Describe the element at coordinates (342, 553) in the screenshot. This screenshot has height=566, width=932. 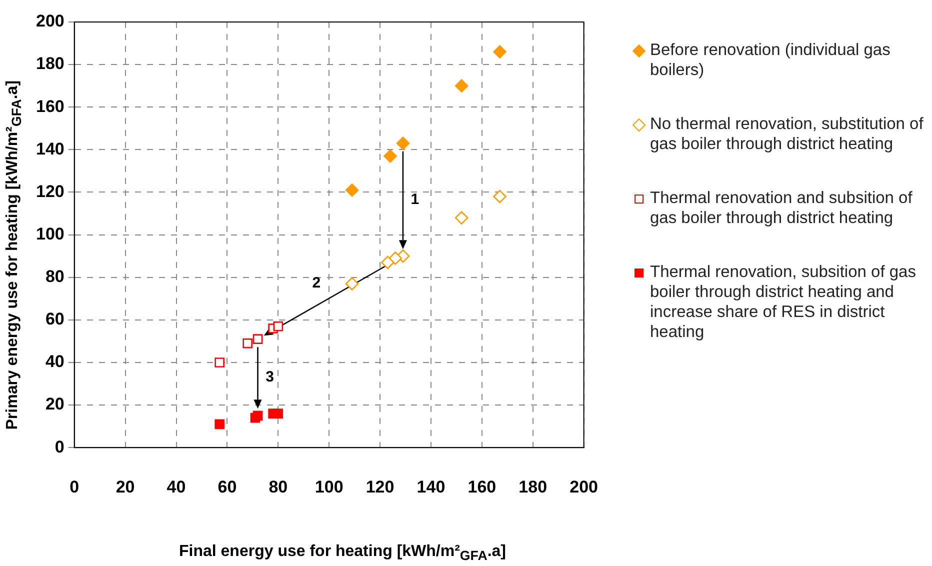
I see `x-axis-title: Final energy use for heating [kWh/m²$_{GFA}$.a]` at that location.